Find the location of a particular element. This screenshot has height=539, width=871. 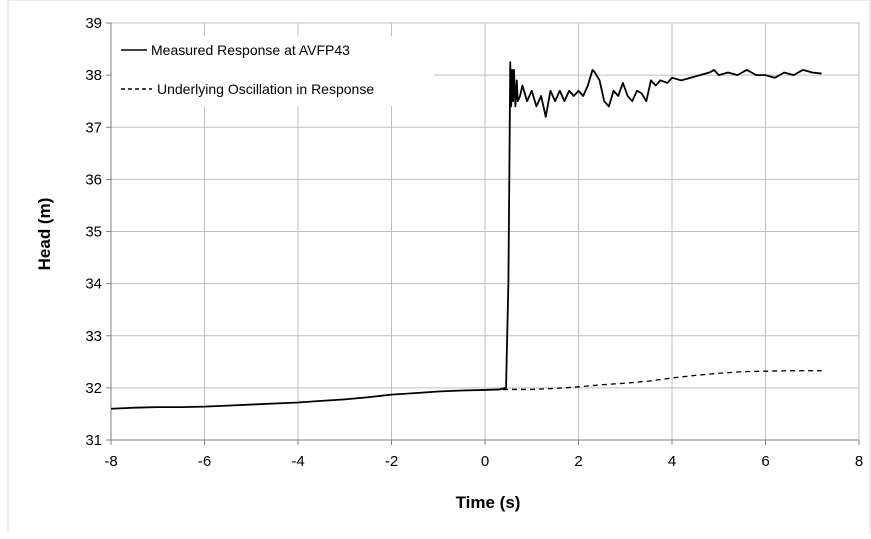

x-tick-label: 0 is located at coordinates (485, 461).